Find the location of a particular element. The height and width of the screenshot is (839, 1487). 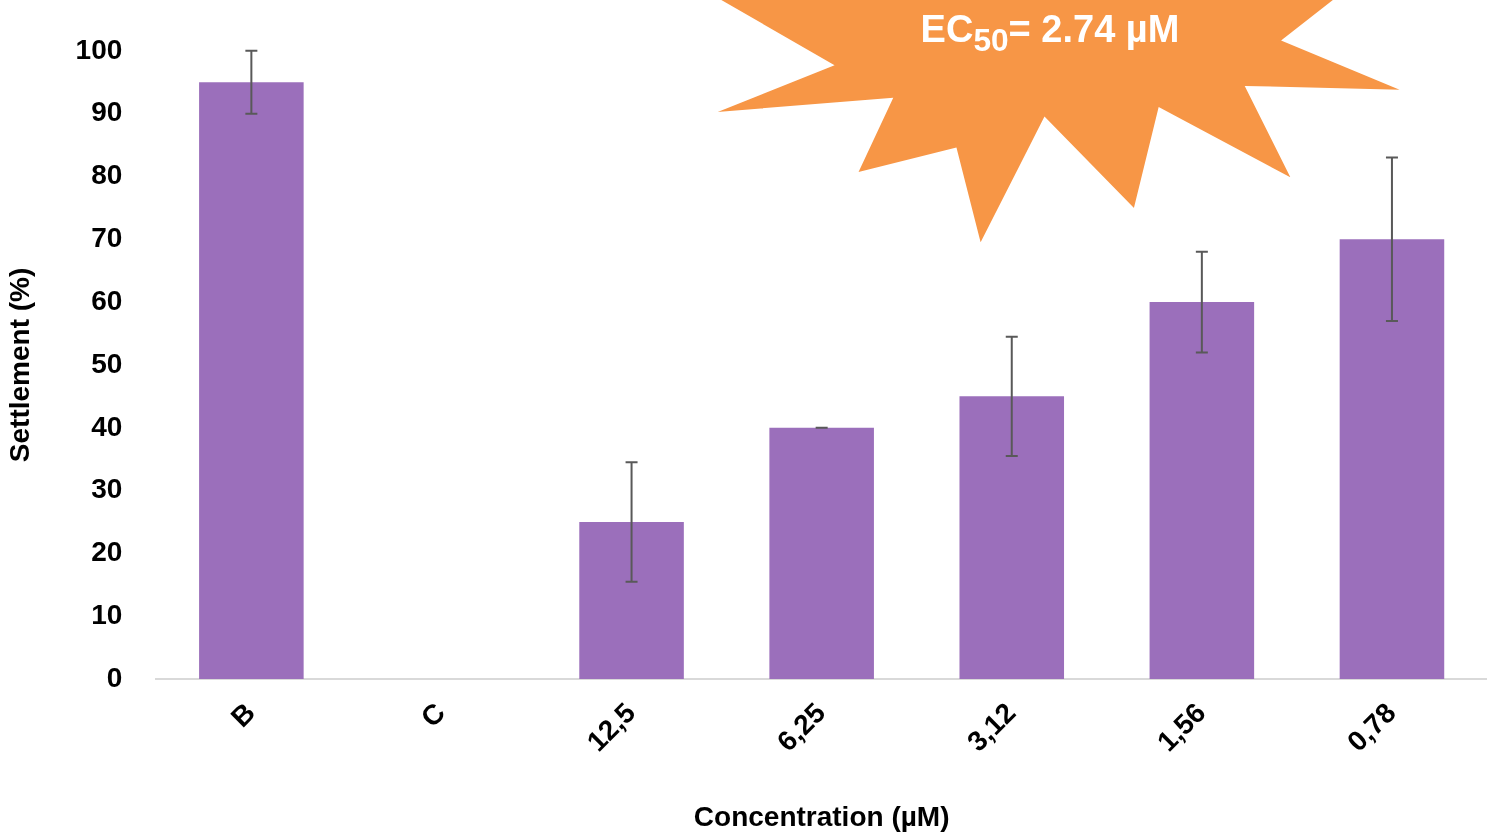

y-tick-label: 70 is located at coordinates (107, 238).